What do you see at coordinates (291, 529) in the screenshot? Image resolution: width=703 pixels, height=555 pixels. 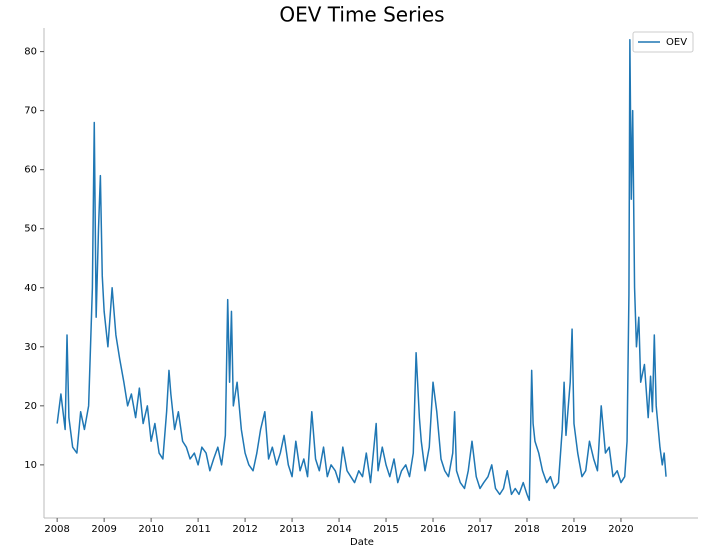 I see `x-tick-label: 2013` at bounding box center [291, 529].